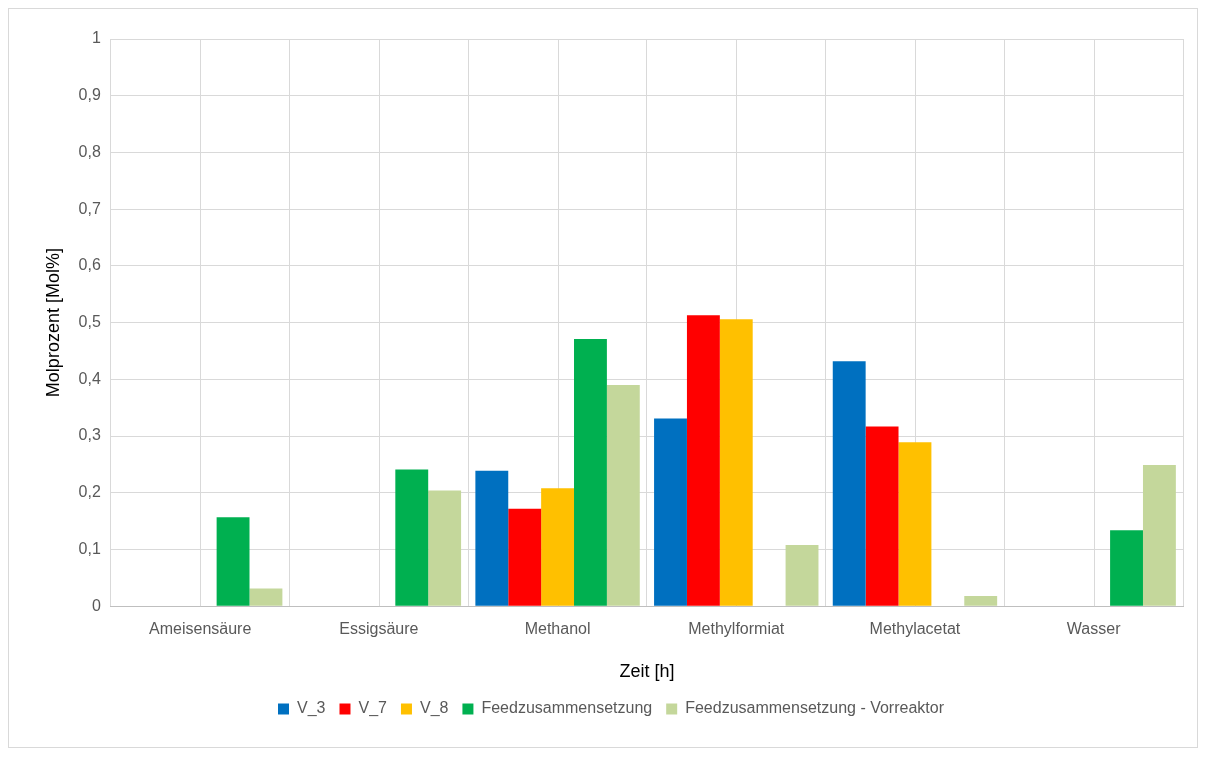 The width and height of the screenshot is (1209, 760). What do you see at coordinates (89, 95) in the screenshot?
I see `y-tick-label: 0,9` at bounding box center [89, 95].